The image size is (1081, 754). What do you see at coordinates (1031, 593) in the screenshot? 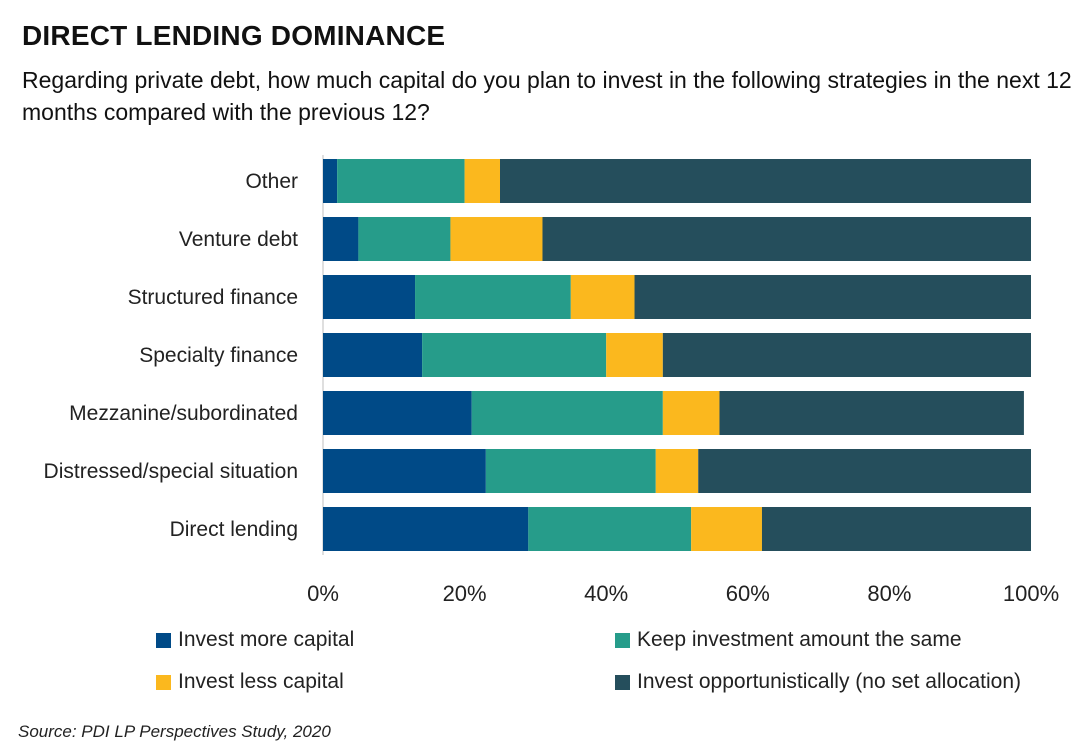
I see `x-tick-label: 100%` at bounding box center [1031, 593].